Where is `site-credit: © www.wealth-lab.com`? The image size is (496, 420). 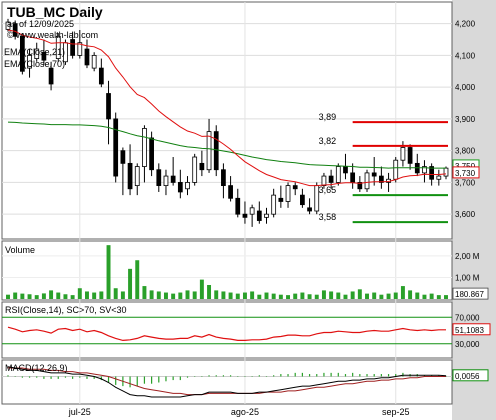
site-credit: © www.wealth-lab.com is located at coordinates (52, 35).